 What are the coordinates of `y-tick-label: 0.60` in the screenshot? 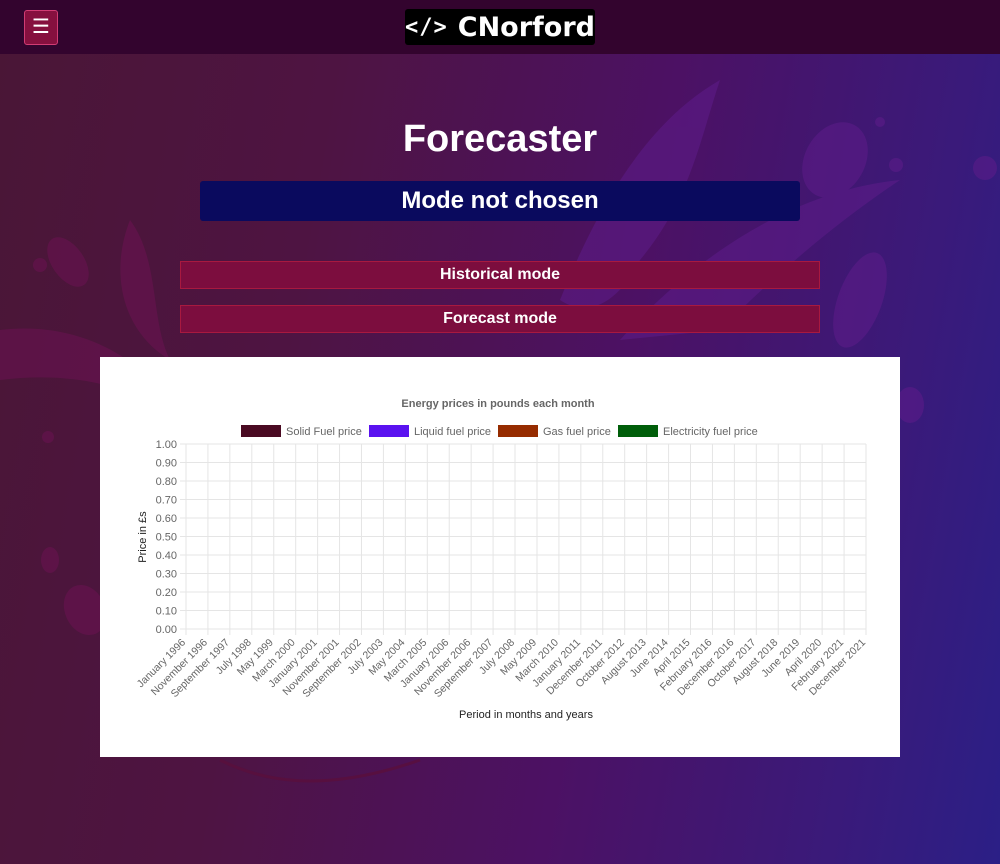 It's located at (166, 519).